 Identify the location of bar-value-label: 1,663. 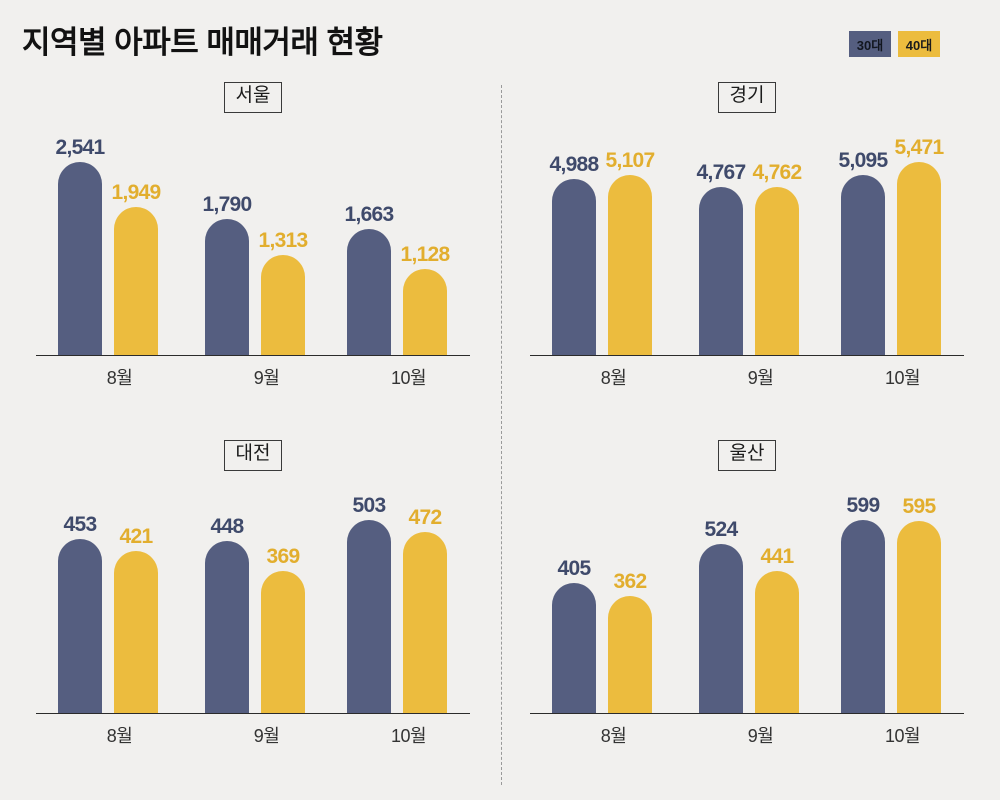
(369, 214).